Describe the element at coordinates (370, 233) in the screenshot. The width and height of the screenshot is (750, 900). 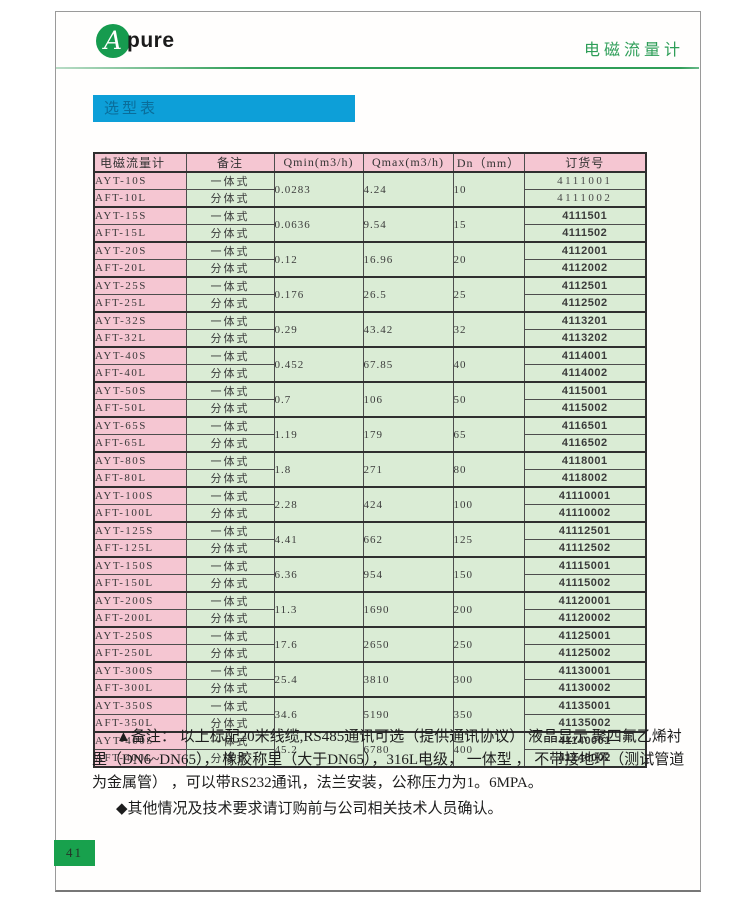
I see `table-row: AFT-15L 分体式 4111502` at that location.